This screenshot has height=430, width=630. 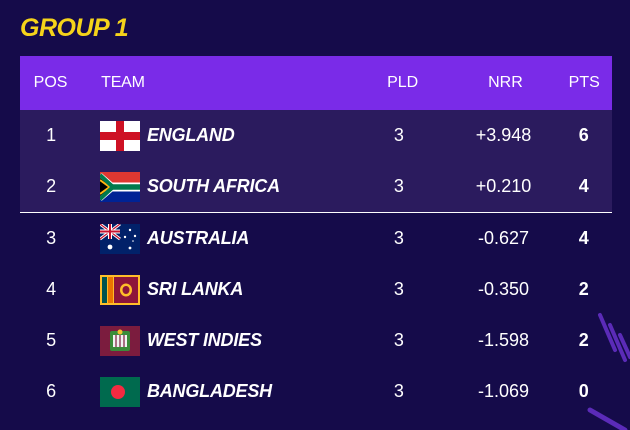 I want to click on header-pts: PTS, so click(x=584, y=82).